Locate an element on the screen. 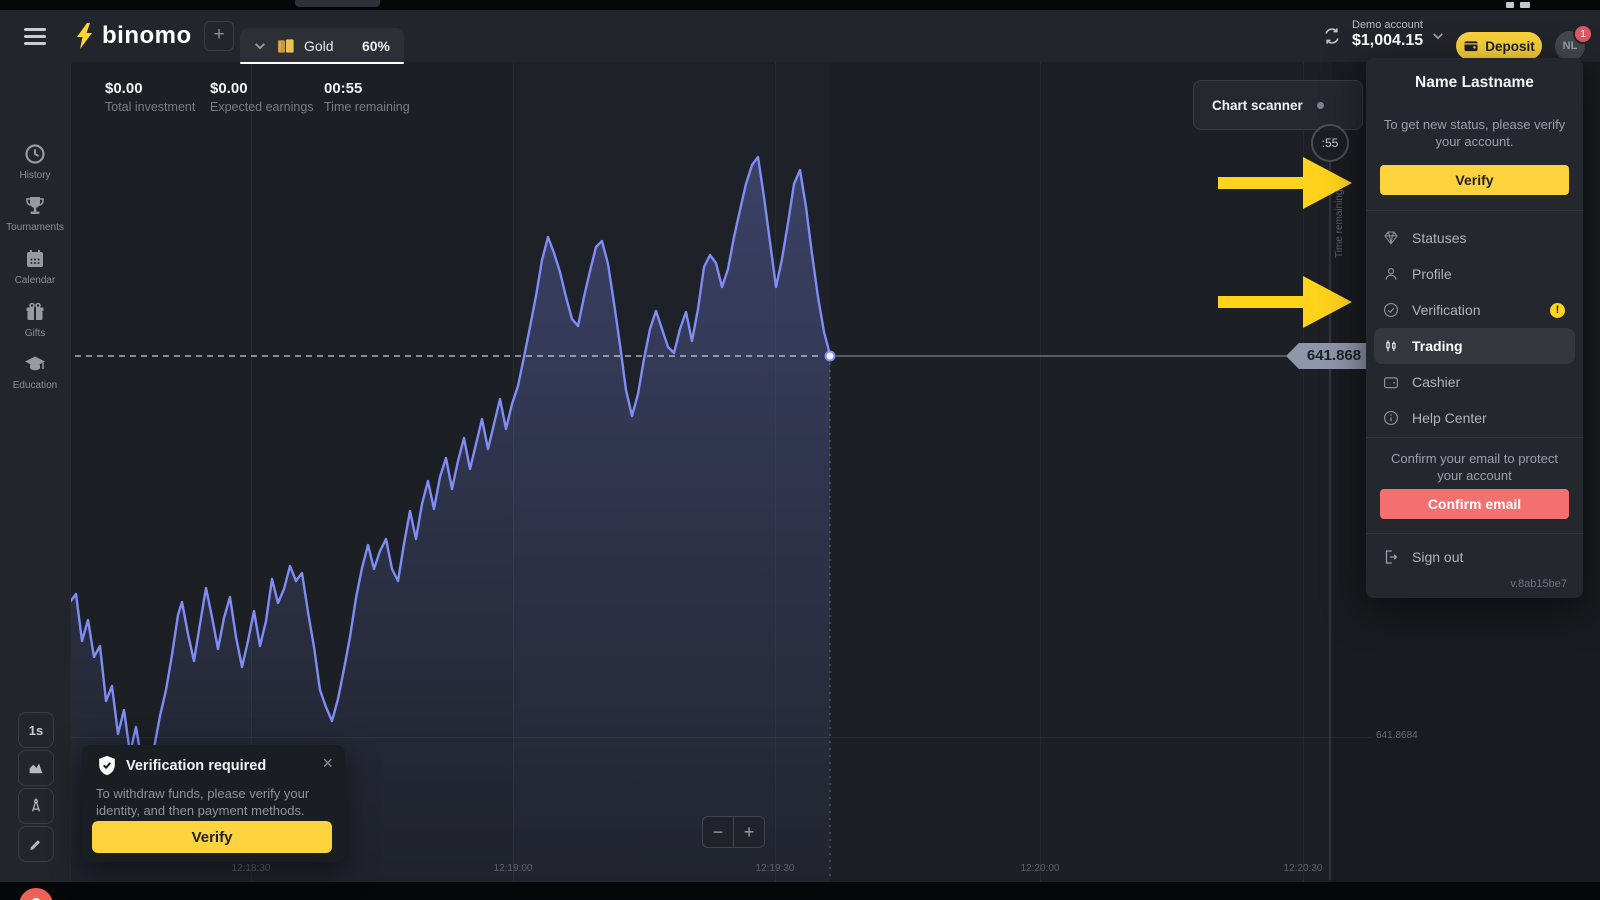 The image size is (1600, 900). binomo-logo: binomo is located at coordinates (133, 36).